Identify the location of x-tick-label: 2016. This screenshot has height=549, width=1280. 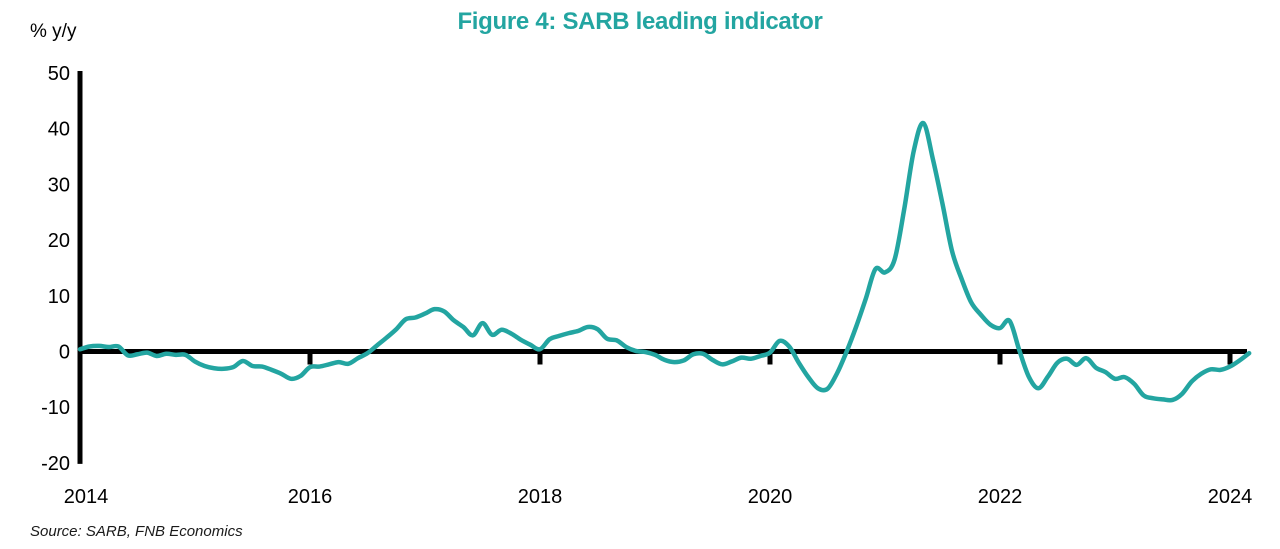
(310, 497).